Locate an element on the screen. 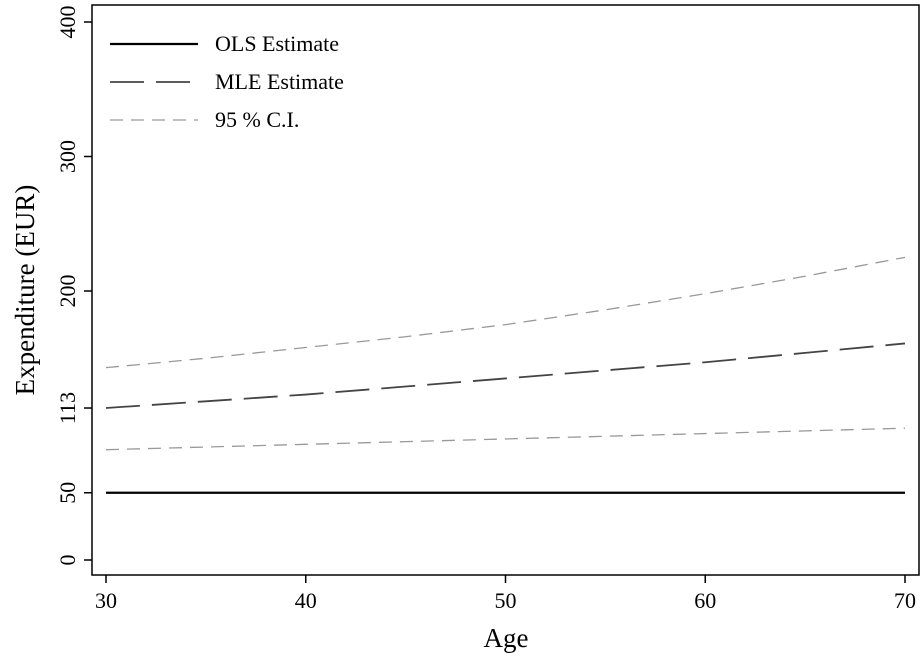  y-tick-label: 200 is located at coordinates (67, 291).